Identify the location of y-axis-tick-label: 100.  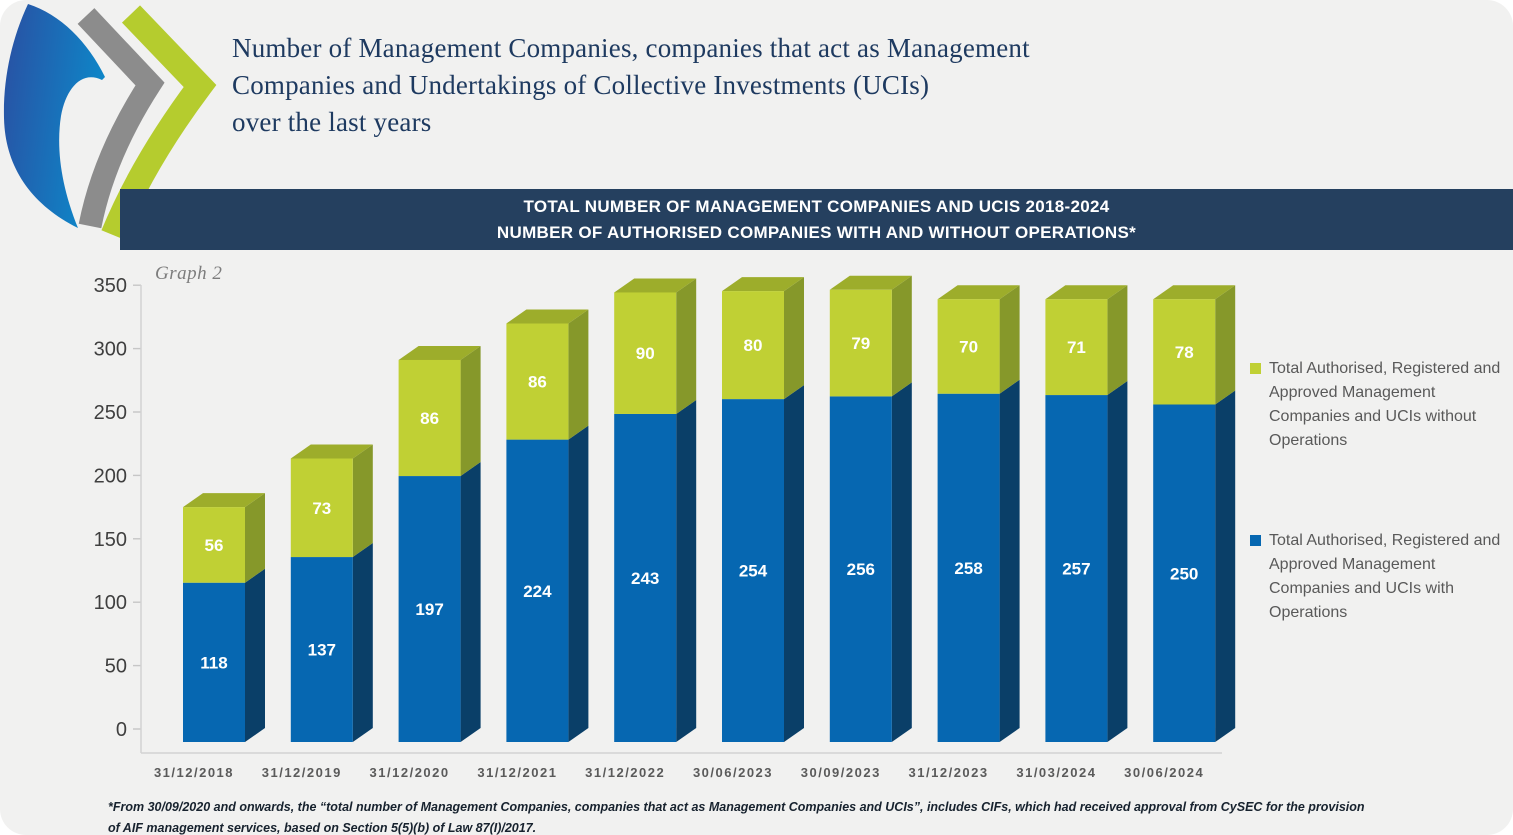
(110, 603).